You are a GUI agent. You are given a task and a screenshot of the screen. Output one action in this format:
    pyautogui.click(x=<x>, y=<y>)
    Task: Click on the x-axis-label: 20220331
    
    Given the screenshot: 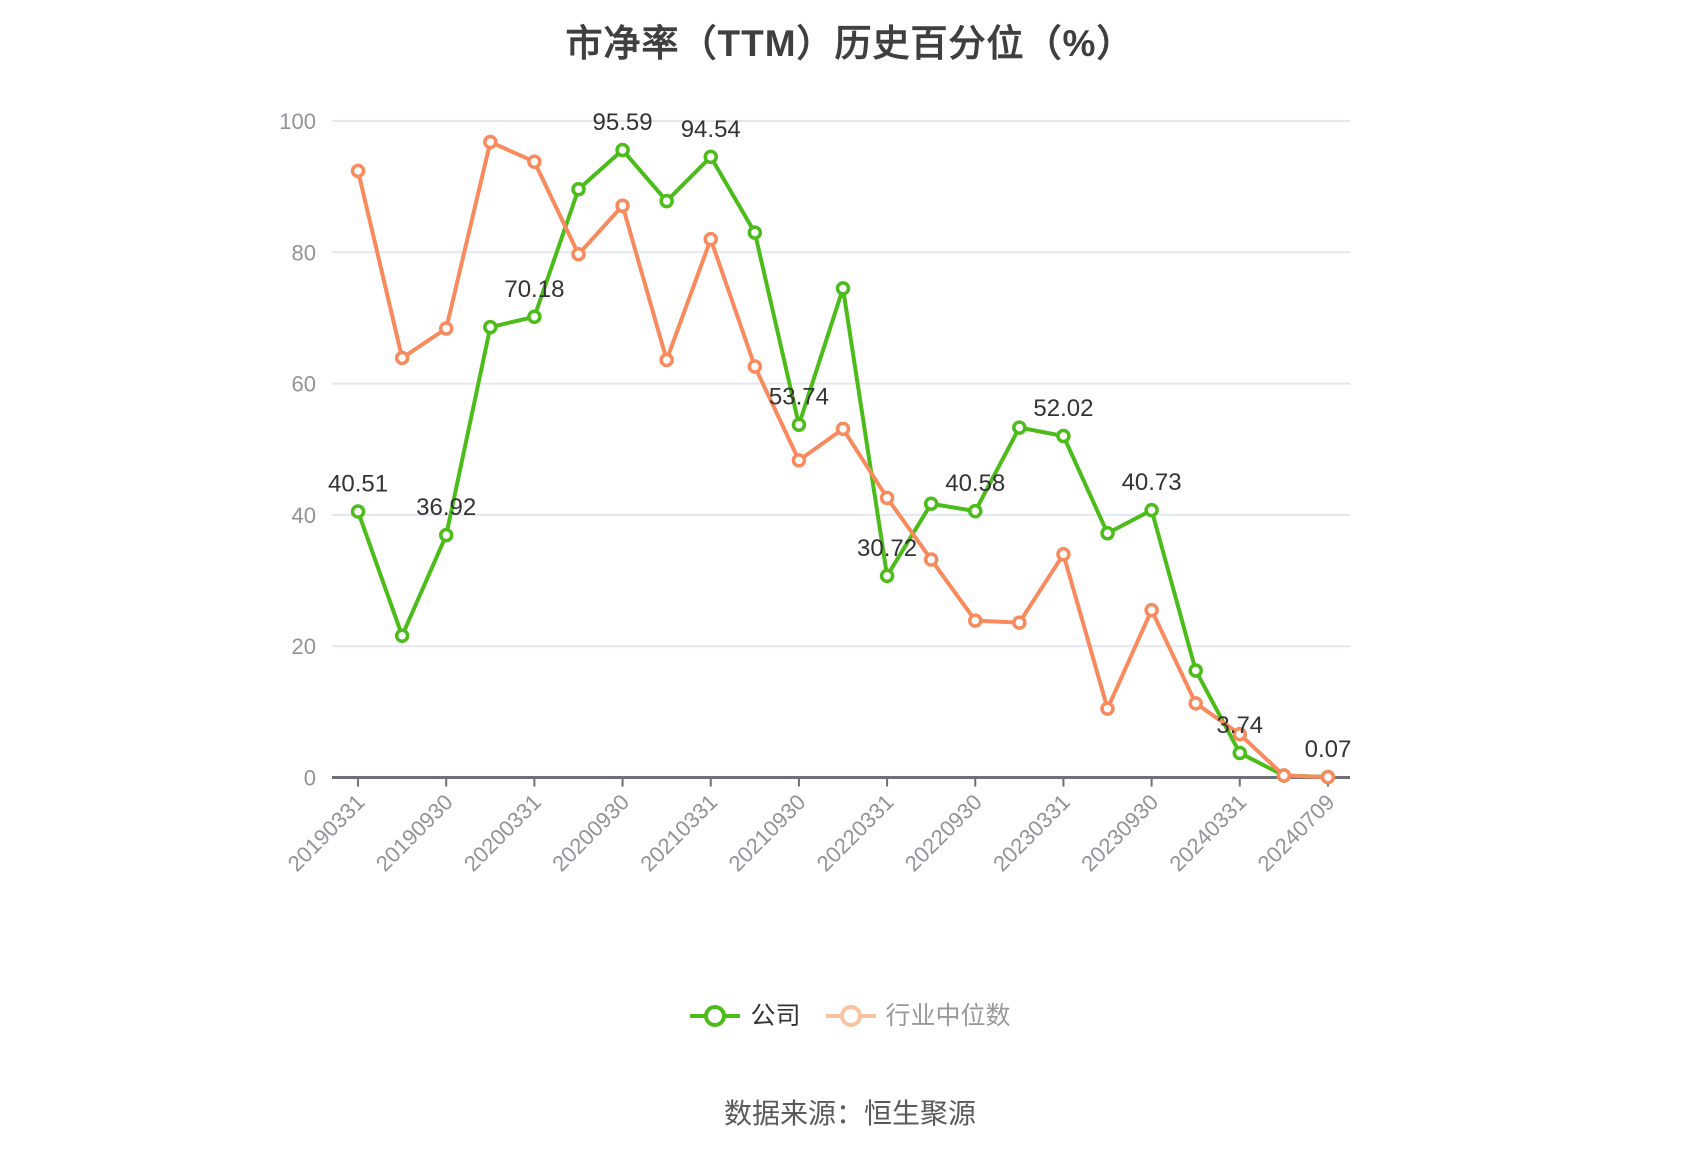 What is the action you would take?
    pyautogui.click(x=855, y=832)
    